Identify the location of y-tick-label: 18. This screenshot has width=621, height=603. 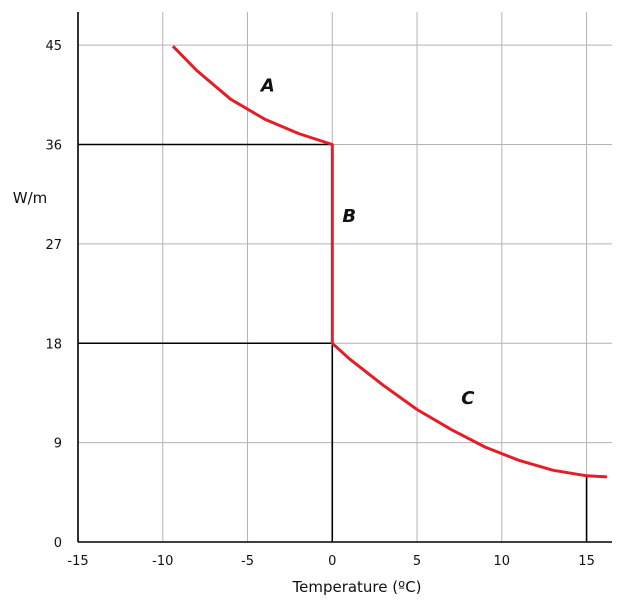
(53, 344).